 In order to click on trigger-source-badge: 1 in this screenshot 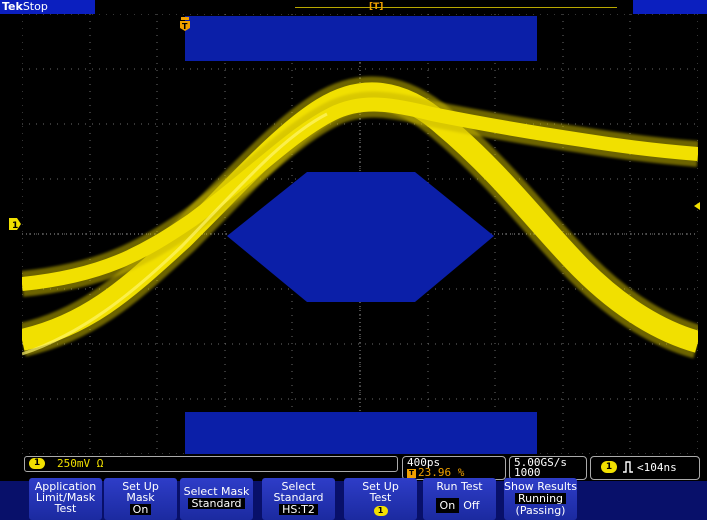, I will do `click(609, 467)`.